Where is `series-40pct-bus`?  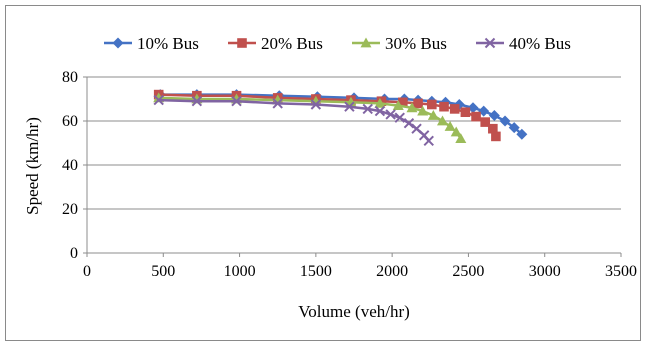 series-40pct-bus is located at coordinates (293, 120).